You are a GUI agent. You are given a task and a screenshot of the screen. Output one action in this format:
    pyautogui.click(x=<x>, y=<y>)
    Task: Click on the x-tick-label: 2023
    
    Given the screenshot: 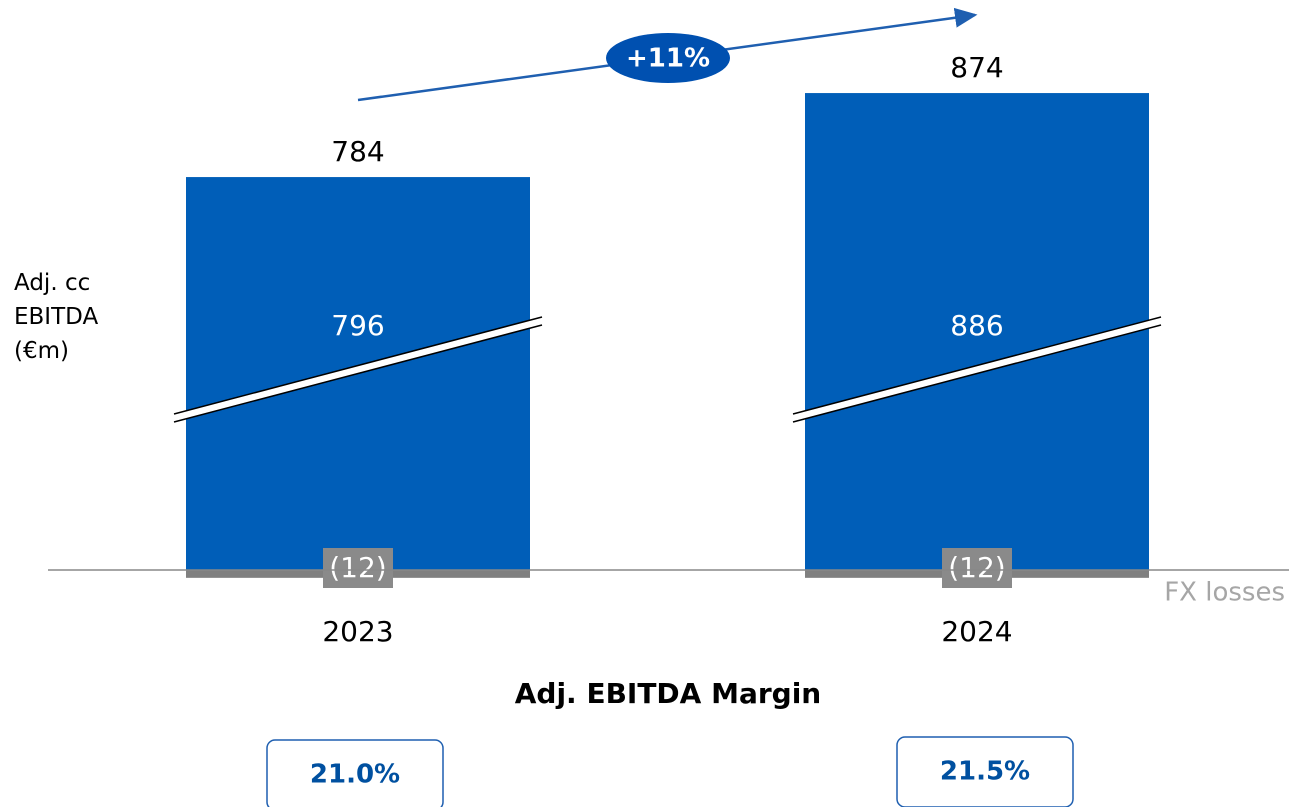 What is the action you would take?
    pyautogui.click(x=357, y=631)
    